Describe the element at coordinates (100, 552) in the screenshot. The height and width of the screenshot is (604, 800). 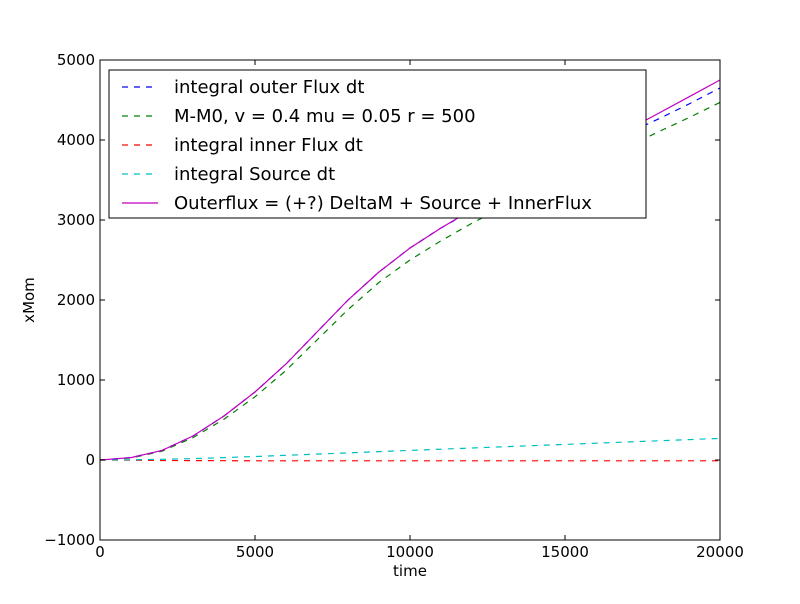
I see `x-tick-label: 0` at that location.